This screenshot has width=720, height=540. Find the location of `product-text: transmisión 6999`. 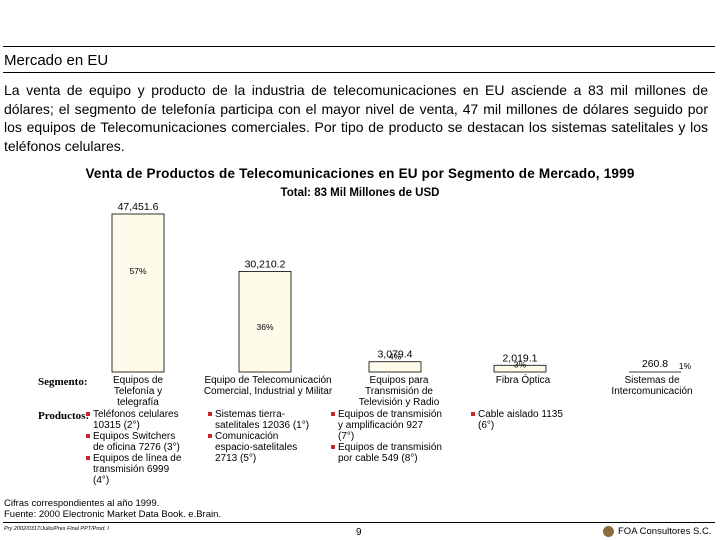

product-text: transmisión 6999 is located at coordinates (131, 469).